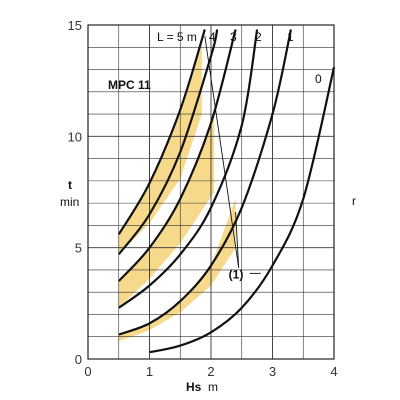 This screenshot has height=400, width=400. Describe the element at coordinates (194, 387) in the screenshot. I see `x-axis-label: Hs` at that location.